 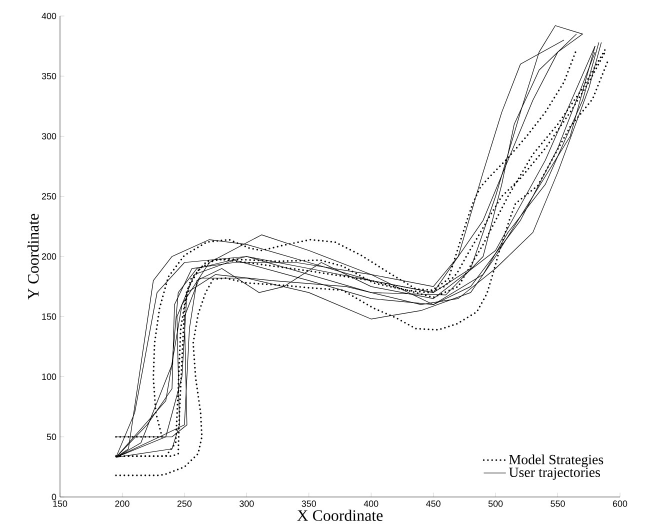 I want to click on y-tick-label: 150, so click(x=49, y=316).